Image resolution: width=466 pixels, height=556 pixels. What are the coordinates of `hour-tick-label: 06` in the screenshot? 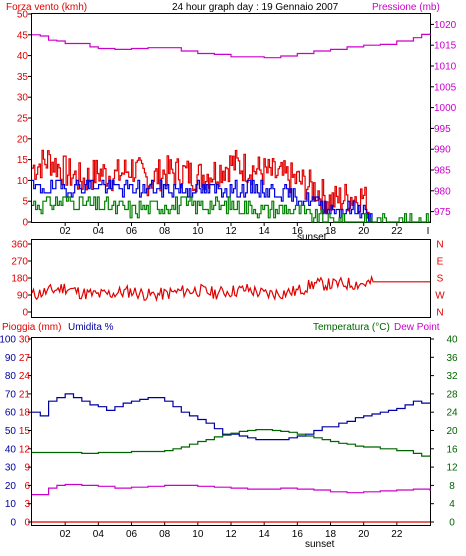 It's located at (132, 231).